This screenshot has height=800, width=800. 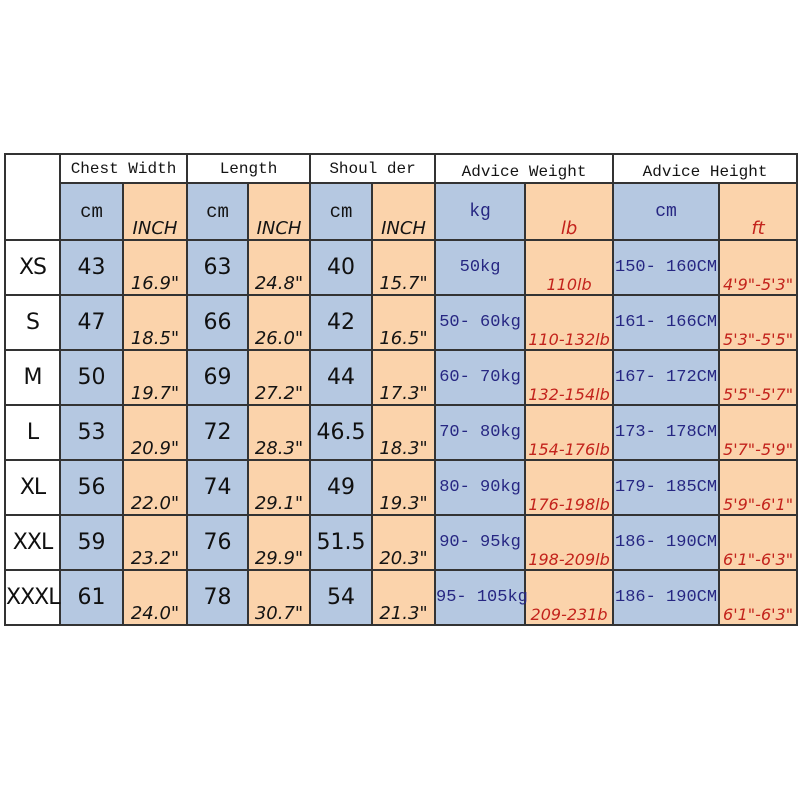 What do you see at coordinates (758, 322) in the screenshot?
I see `height-ft-cell: 5'3"-5'5"` at bounding box center [758, 322].